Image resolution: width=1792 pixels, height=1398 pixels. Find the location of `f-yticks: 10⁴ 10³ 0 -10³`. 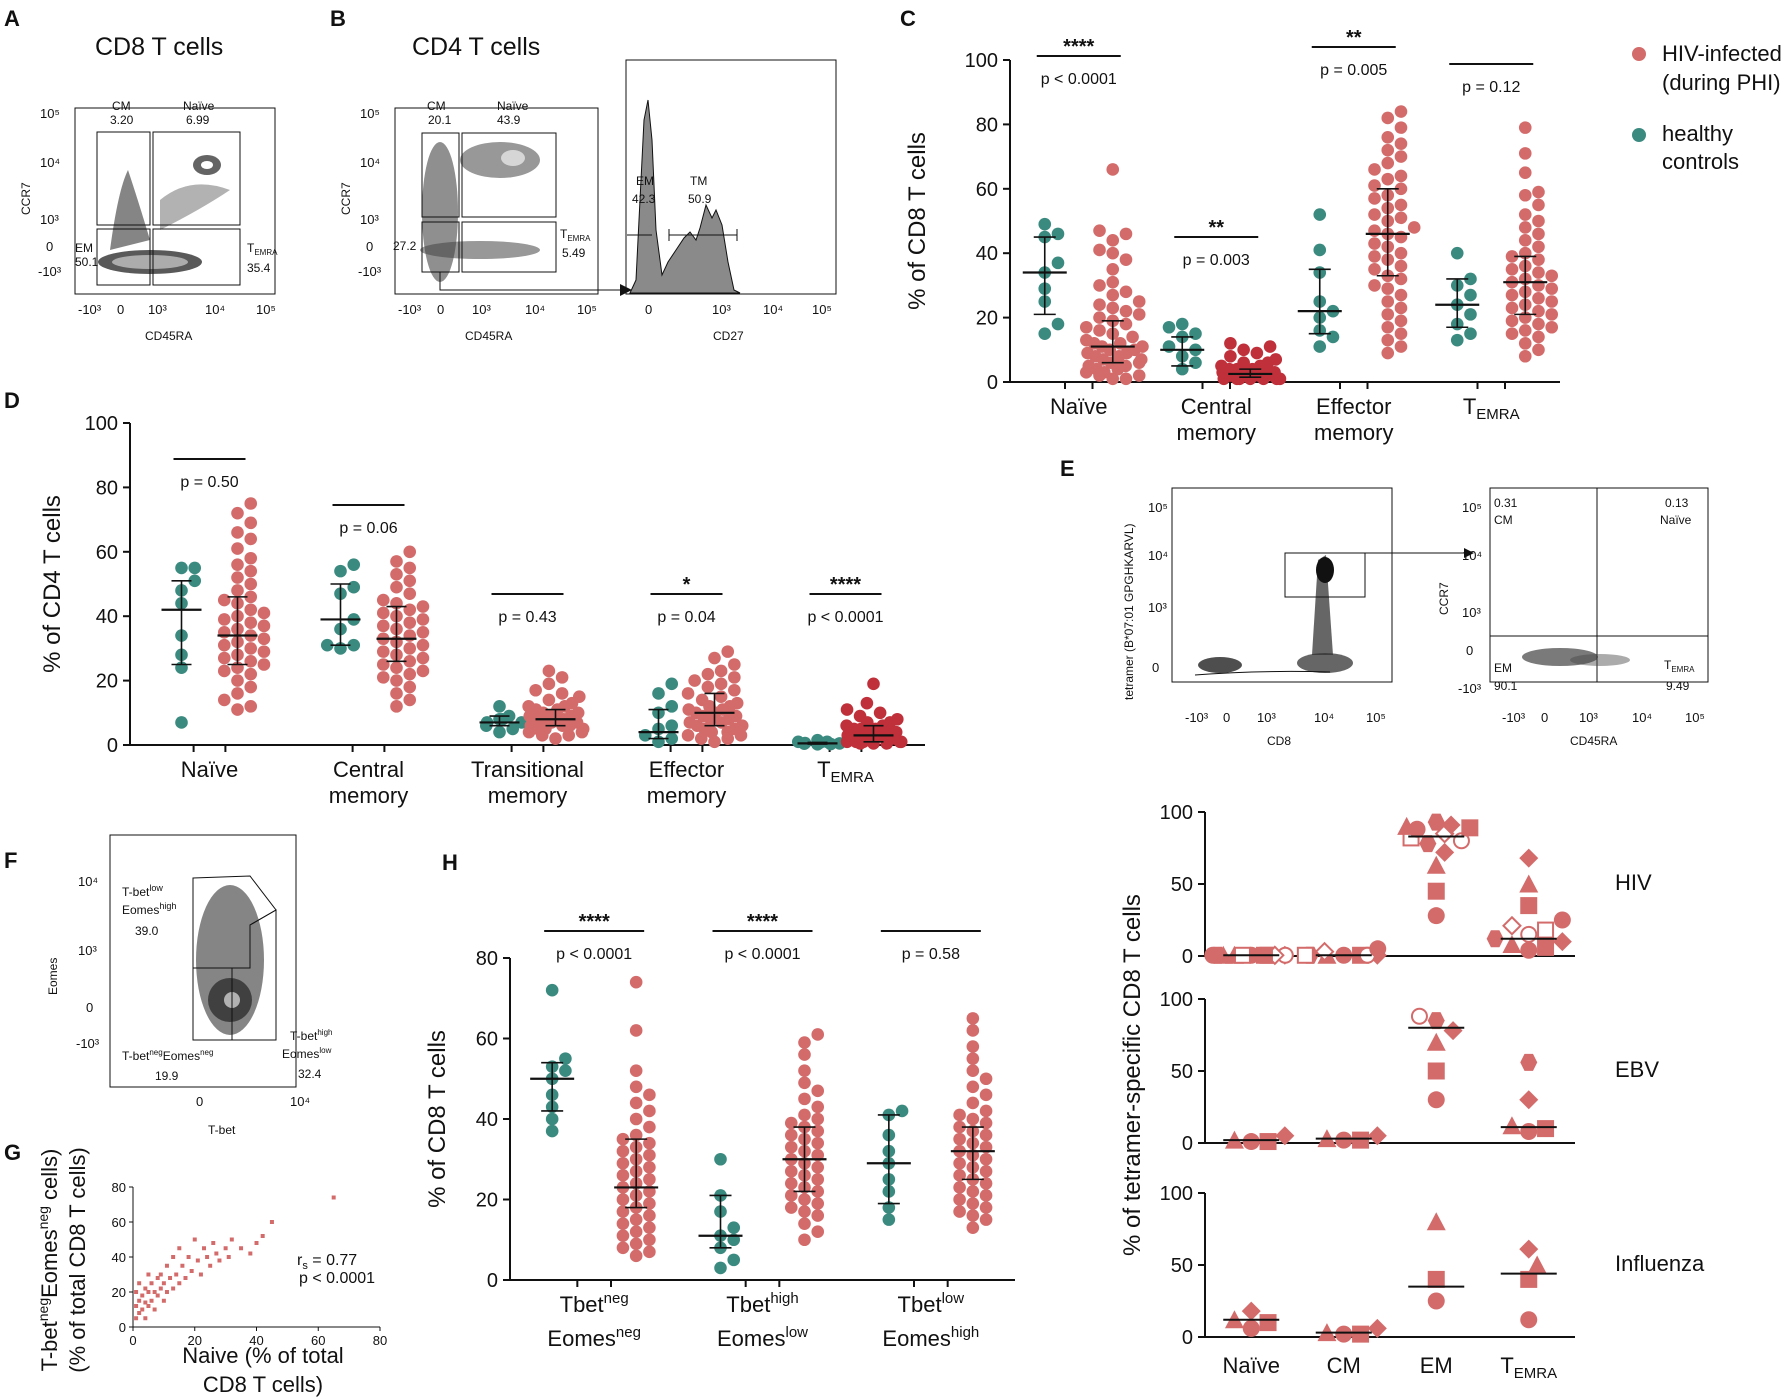

f-yticks: 10⁴ 10³ 0 -10³ is located at coordinates (88, 962).